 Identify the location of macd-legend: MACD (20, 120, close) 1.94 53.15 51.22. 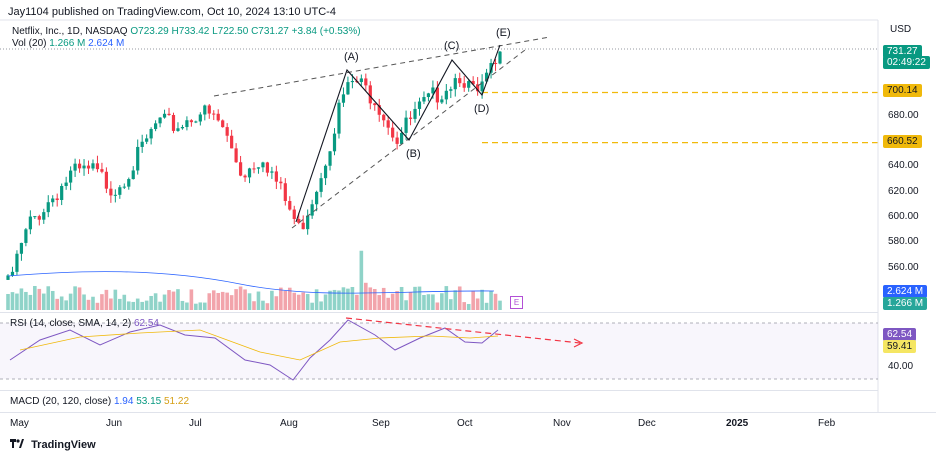
(99, 401).